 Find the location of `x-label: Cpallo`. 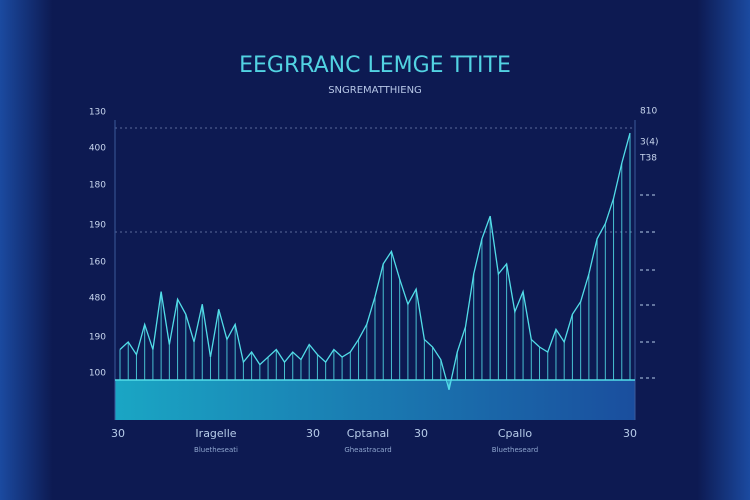

x-label: Cpallo is located at coordinates (515, 433).